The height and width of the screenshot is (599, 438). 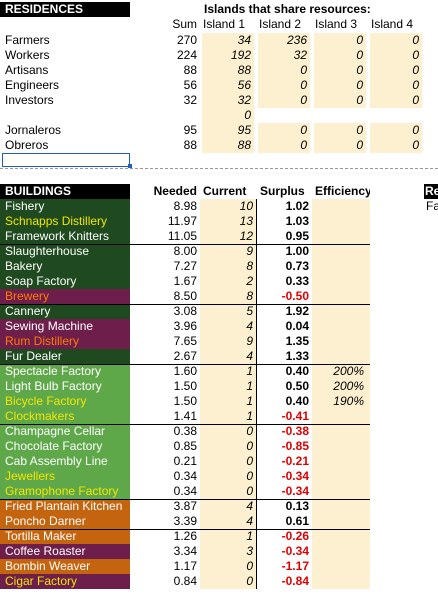 I want to click on building-name: Poncho Darner, so click(x=65, y=521).